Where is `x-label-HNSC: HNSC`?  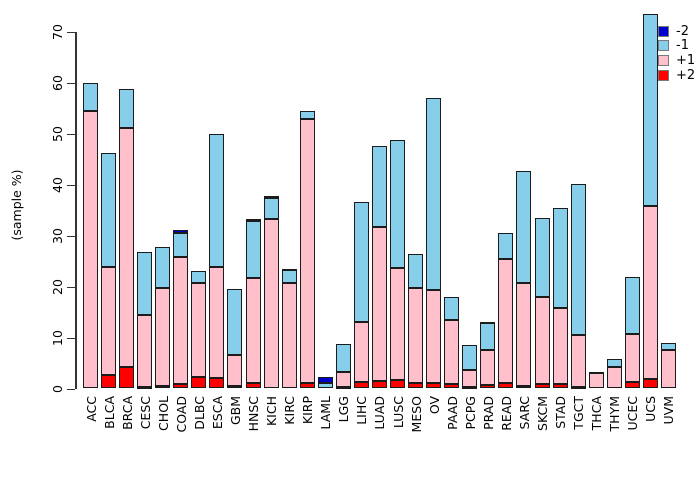 x-label-HNSC: HNSC is located at coordinates (254, 413).